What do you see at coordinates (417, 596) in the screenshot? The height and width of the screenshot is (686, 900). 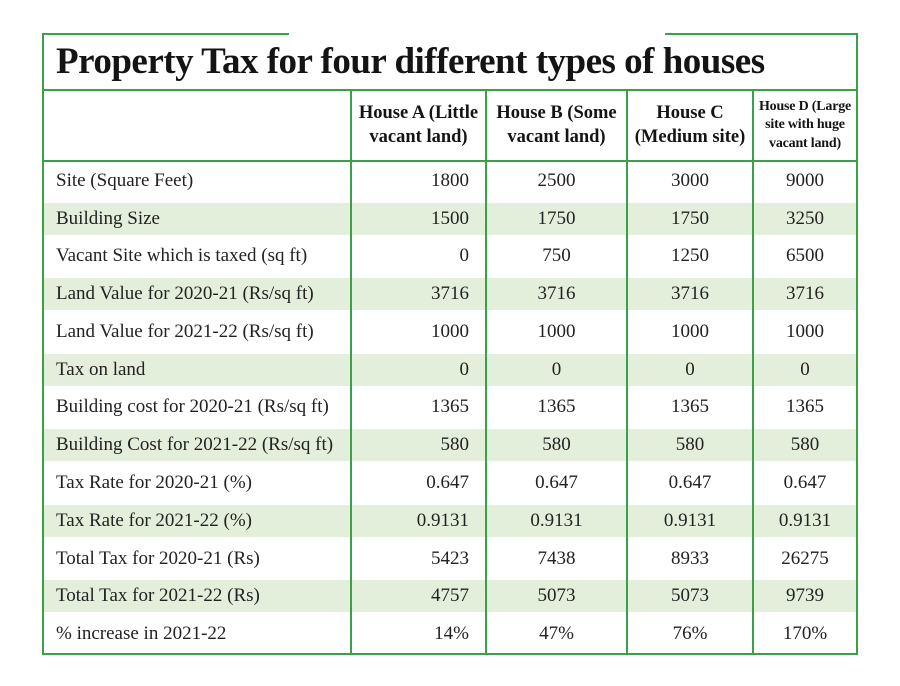 I see `value-cell: 4757` at bounding box center [417, 596].